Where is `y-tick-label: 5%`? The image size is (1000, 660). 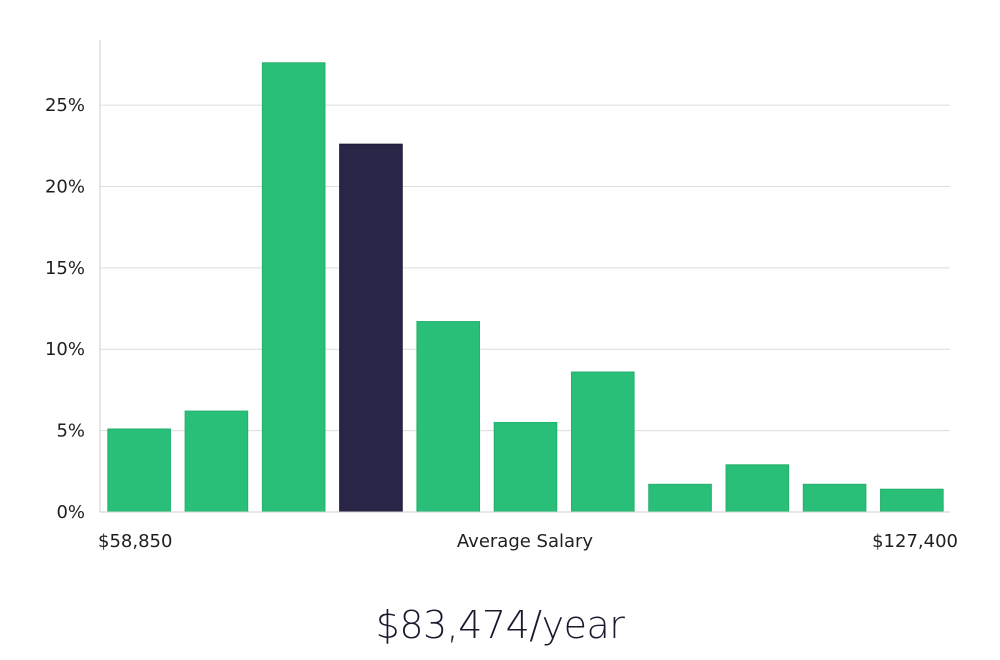
y-tick-label: 5% is located at coordinates (70, 431).